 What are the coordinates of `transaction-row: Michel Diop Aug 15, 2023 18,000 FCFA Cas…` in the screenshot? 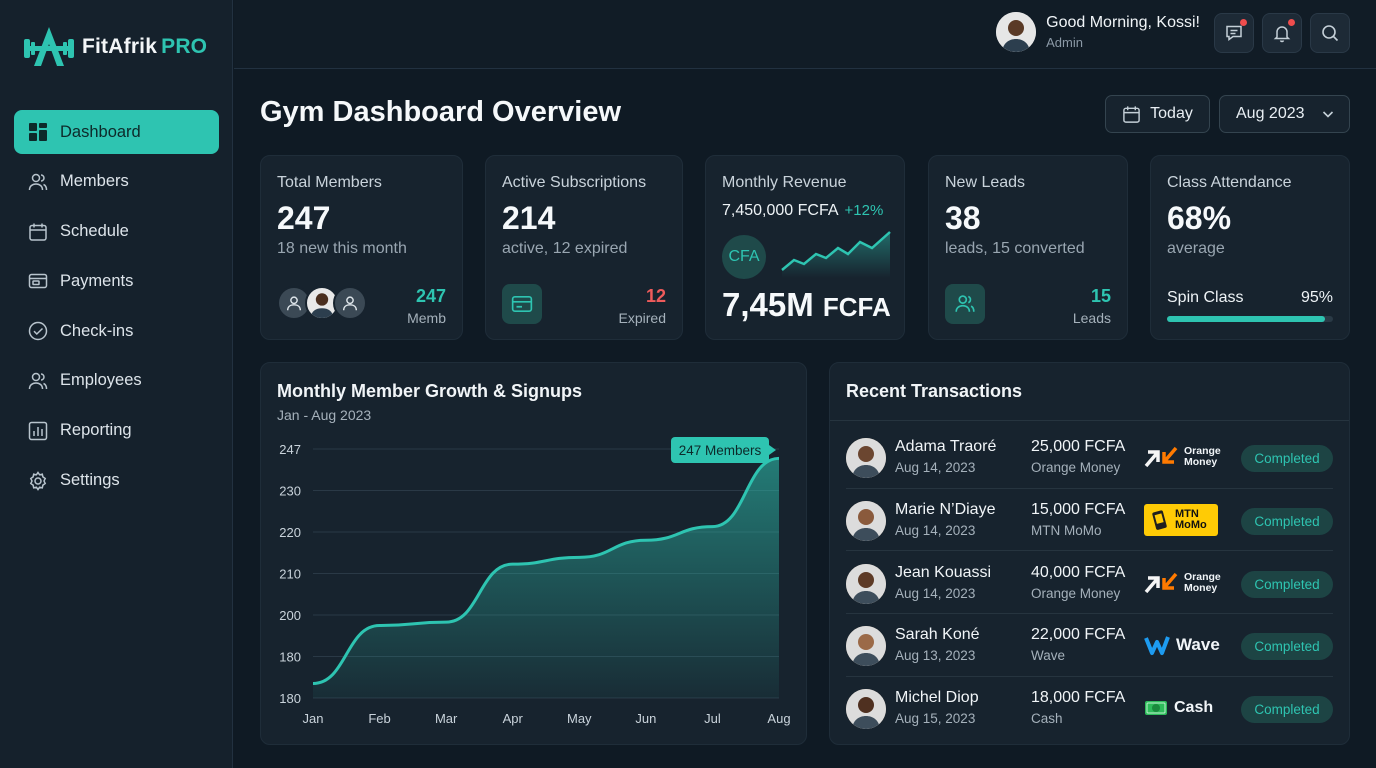 It's located at (1089, 708).